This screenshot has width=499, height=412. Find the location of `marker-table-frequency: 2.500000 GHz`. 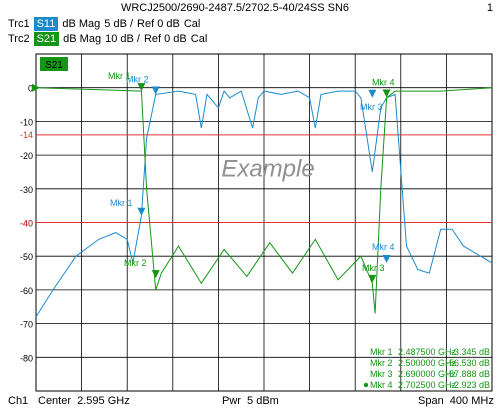

marker-table-frequency: 2.500000 GHz is located at coordinates (427, 363).